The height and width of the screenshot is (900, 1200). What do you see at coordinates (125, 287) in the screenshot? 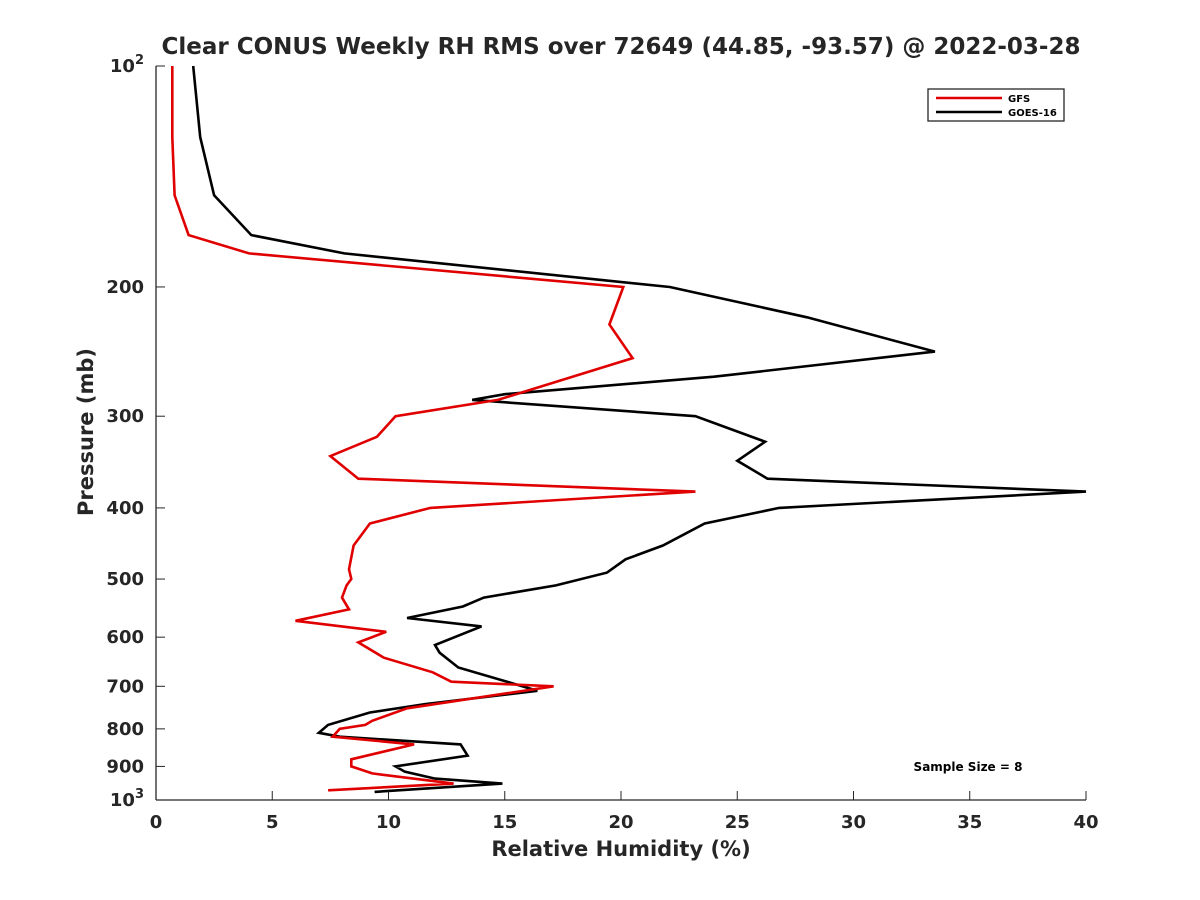
I see `y-tick-label: 200` at bounding box center [125, 287].